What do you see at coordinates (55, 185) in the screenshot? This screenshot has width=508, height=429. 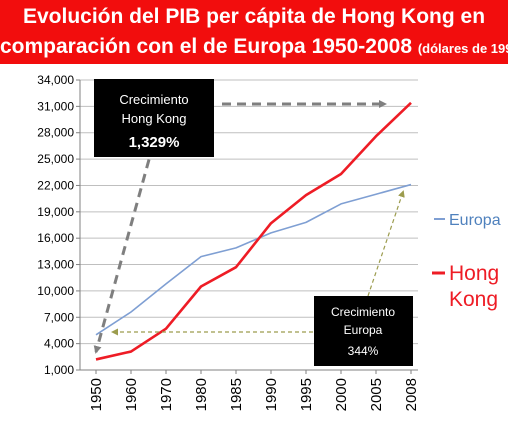 I see `y-tick-label: 22,000` at bounding box center [55, 185].